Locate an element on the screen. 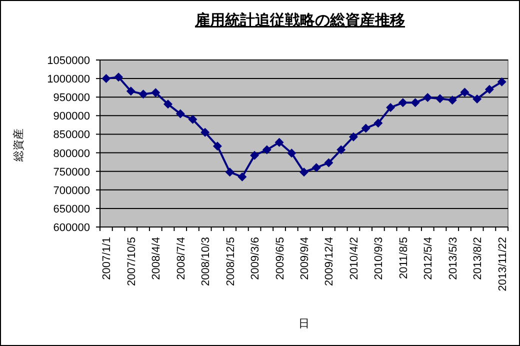 The height and width of the screenshot is (346, 520). x-tick-label: 2009/9/4 is located at coordinates (305, 258).